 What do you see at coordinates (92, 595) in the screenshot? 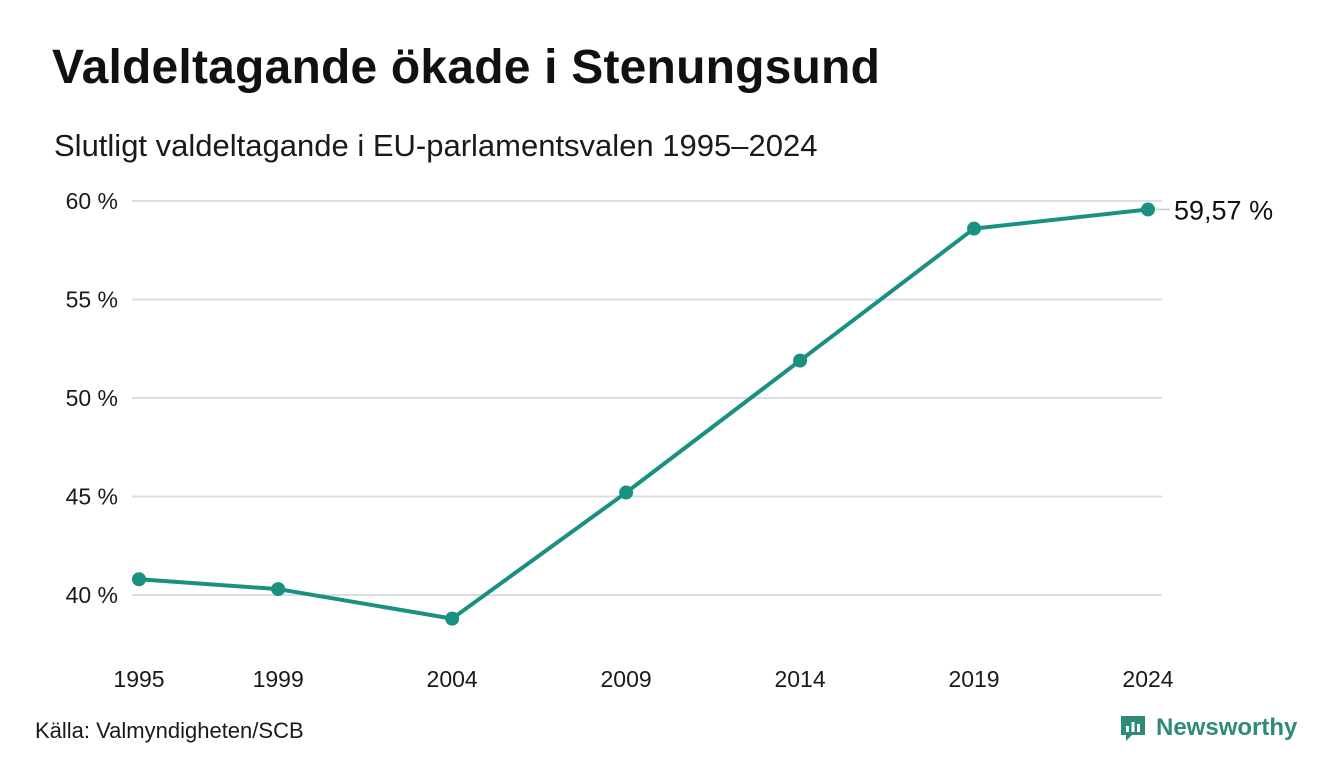
I see `y-tick-label: 40 %` at bounding box center [92, 595].